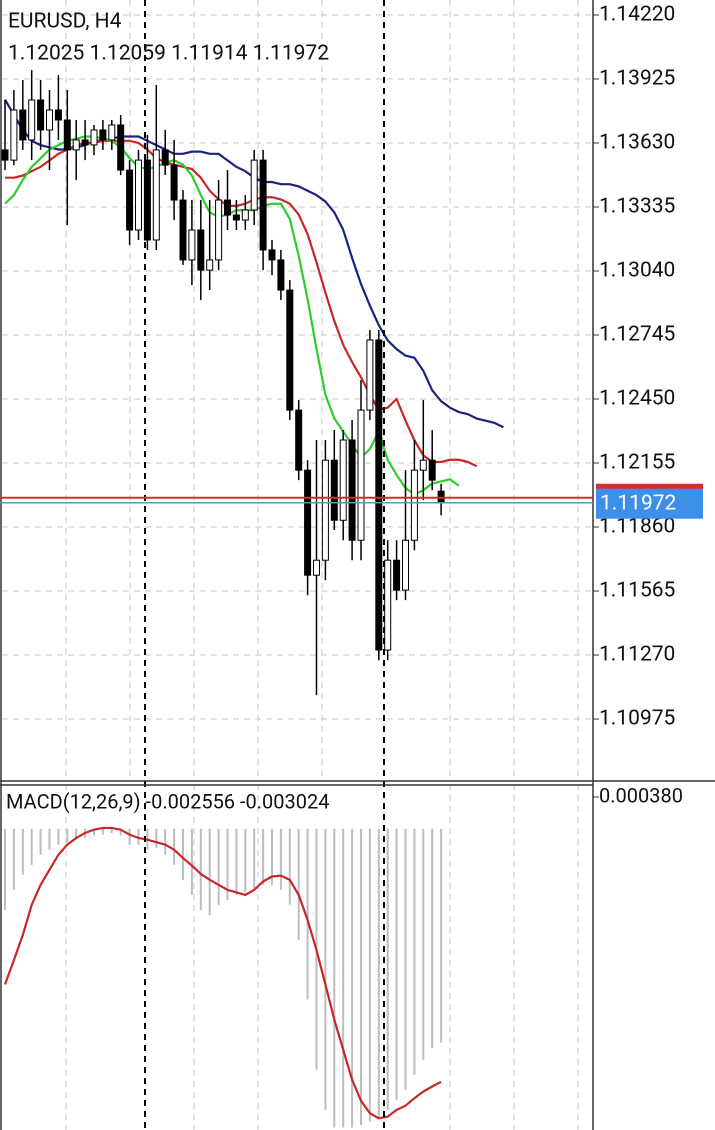 The image size is (715, 1130). Describe the element at coordinates (637, 15) in the screenshot. I see `y-tick-label: 1.14220` at that location.